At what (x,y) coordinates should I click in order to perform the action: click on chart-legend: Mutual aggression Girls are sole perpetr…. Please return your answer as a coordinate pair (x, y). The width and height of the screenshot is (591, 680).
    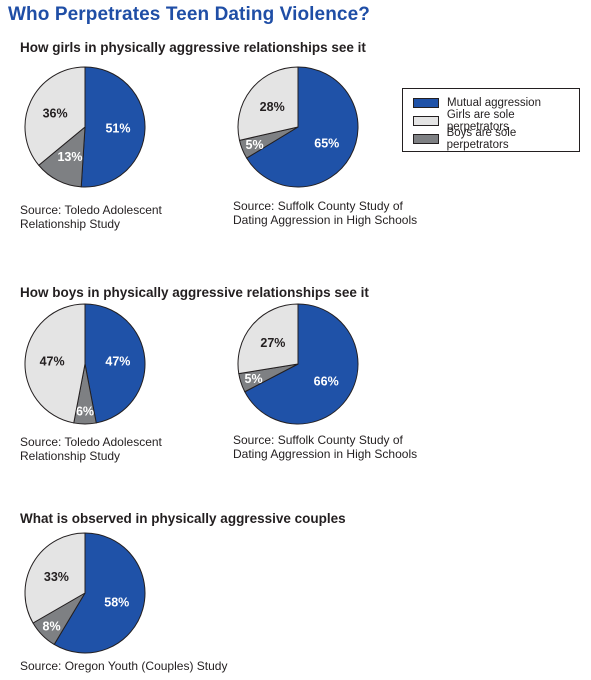
    Looking at the image, I should click on (491, 120).